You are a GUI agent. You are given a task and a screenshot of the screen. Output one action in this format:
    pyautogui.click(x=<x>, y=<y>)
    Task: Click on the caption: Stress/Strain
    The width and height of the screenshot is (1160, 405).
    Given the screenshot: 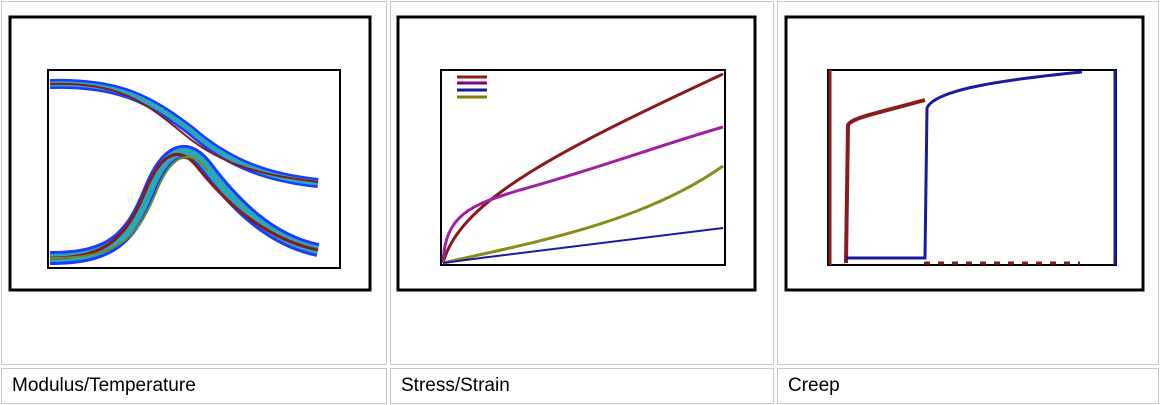 What is the action you would take?
    pyautogui.click(x=582, y=386)
    